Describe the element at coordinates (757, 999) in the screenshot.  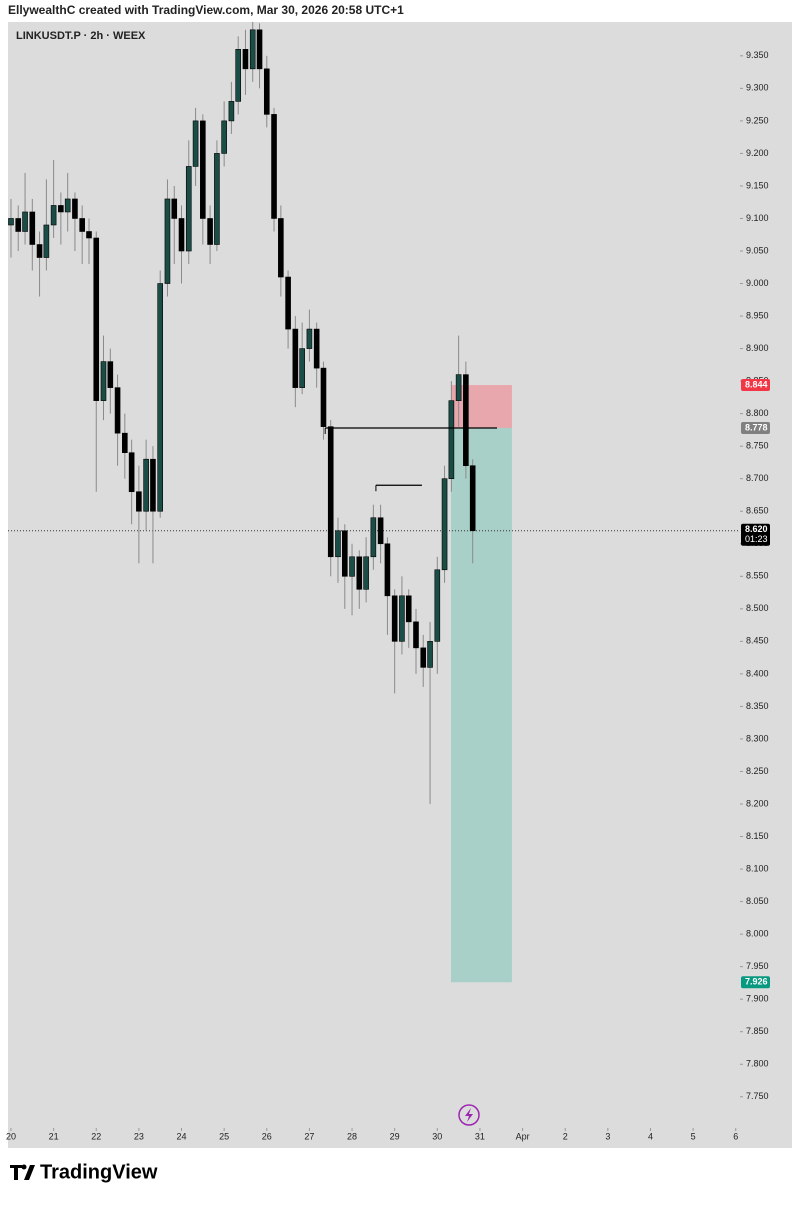
I see `y-tick-label: 7.900` at that location.